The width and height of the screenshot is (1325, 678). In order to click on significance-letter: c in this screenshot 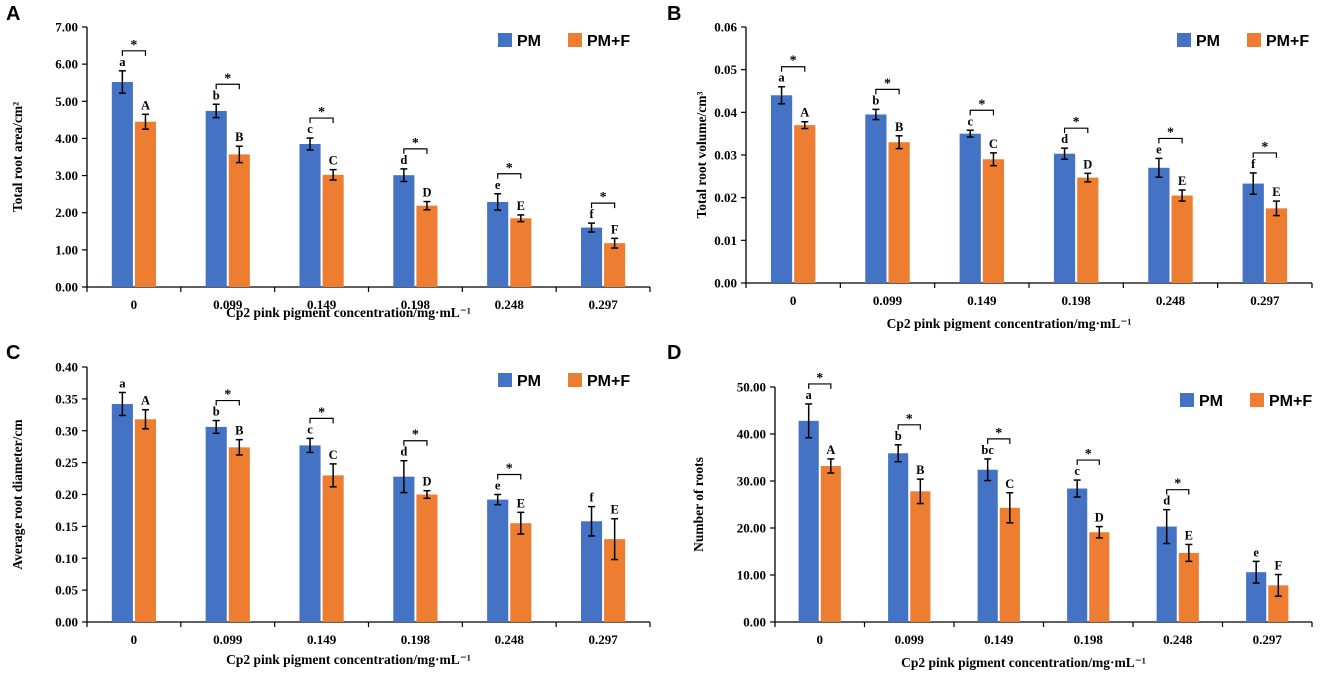, I will do `click(310, 429)`.